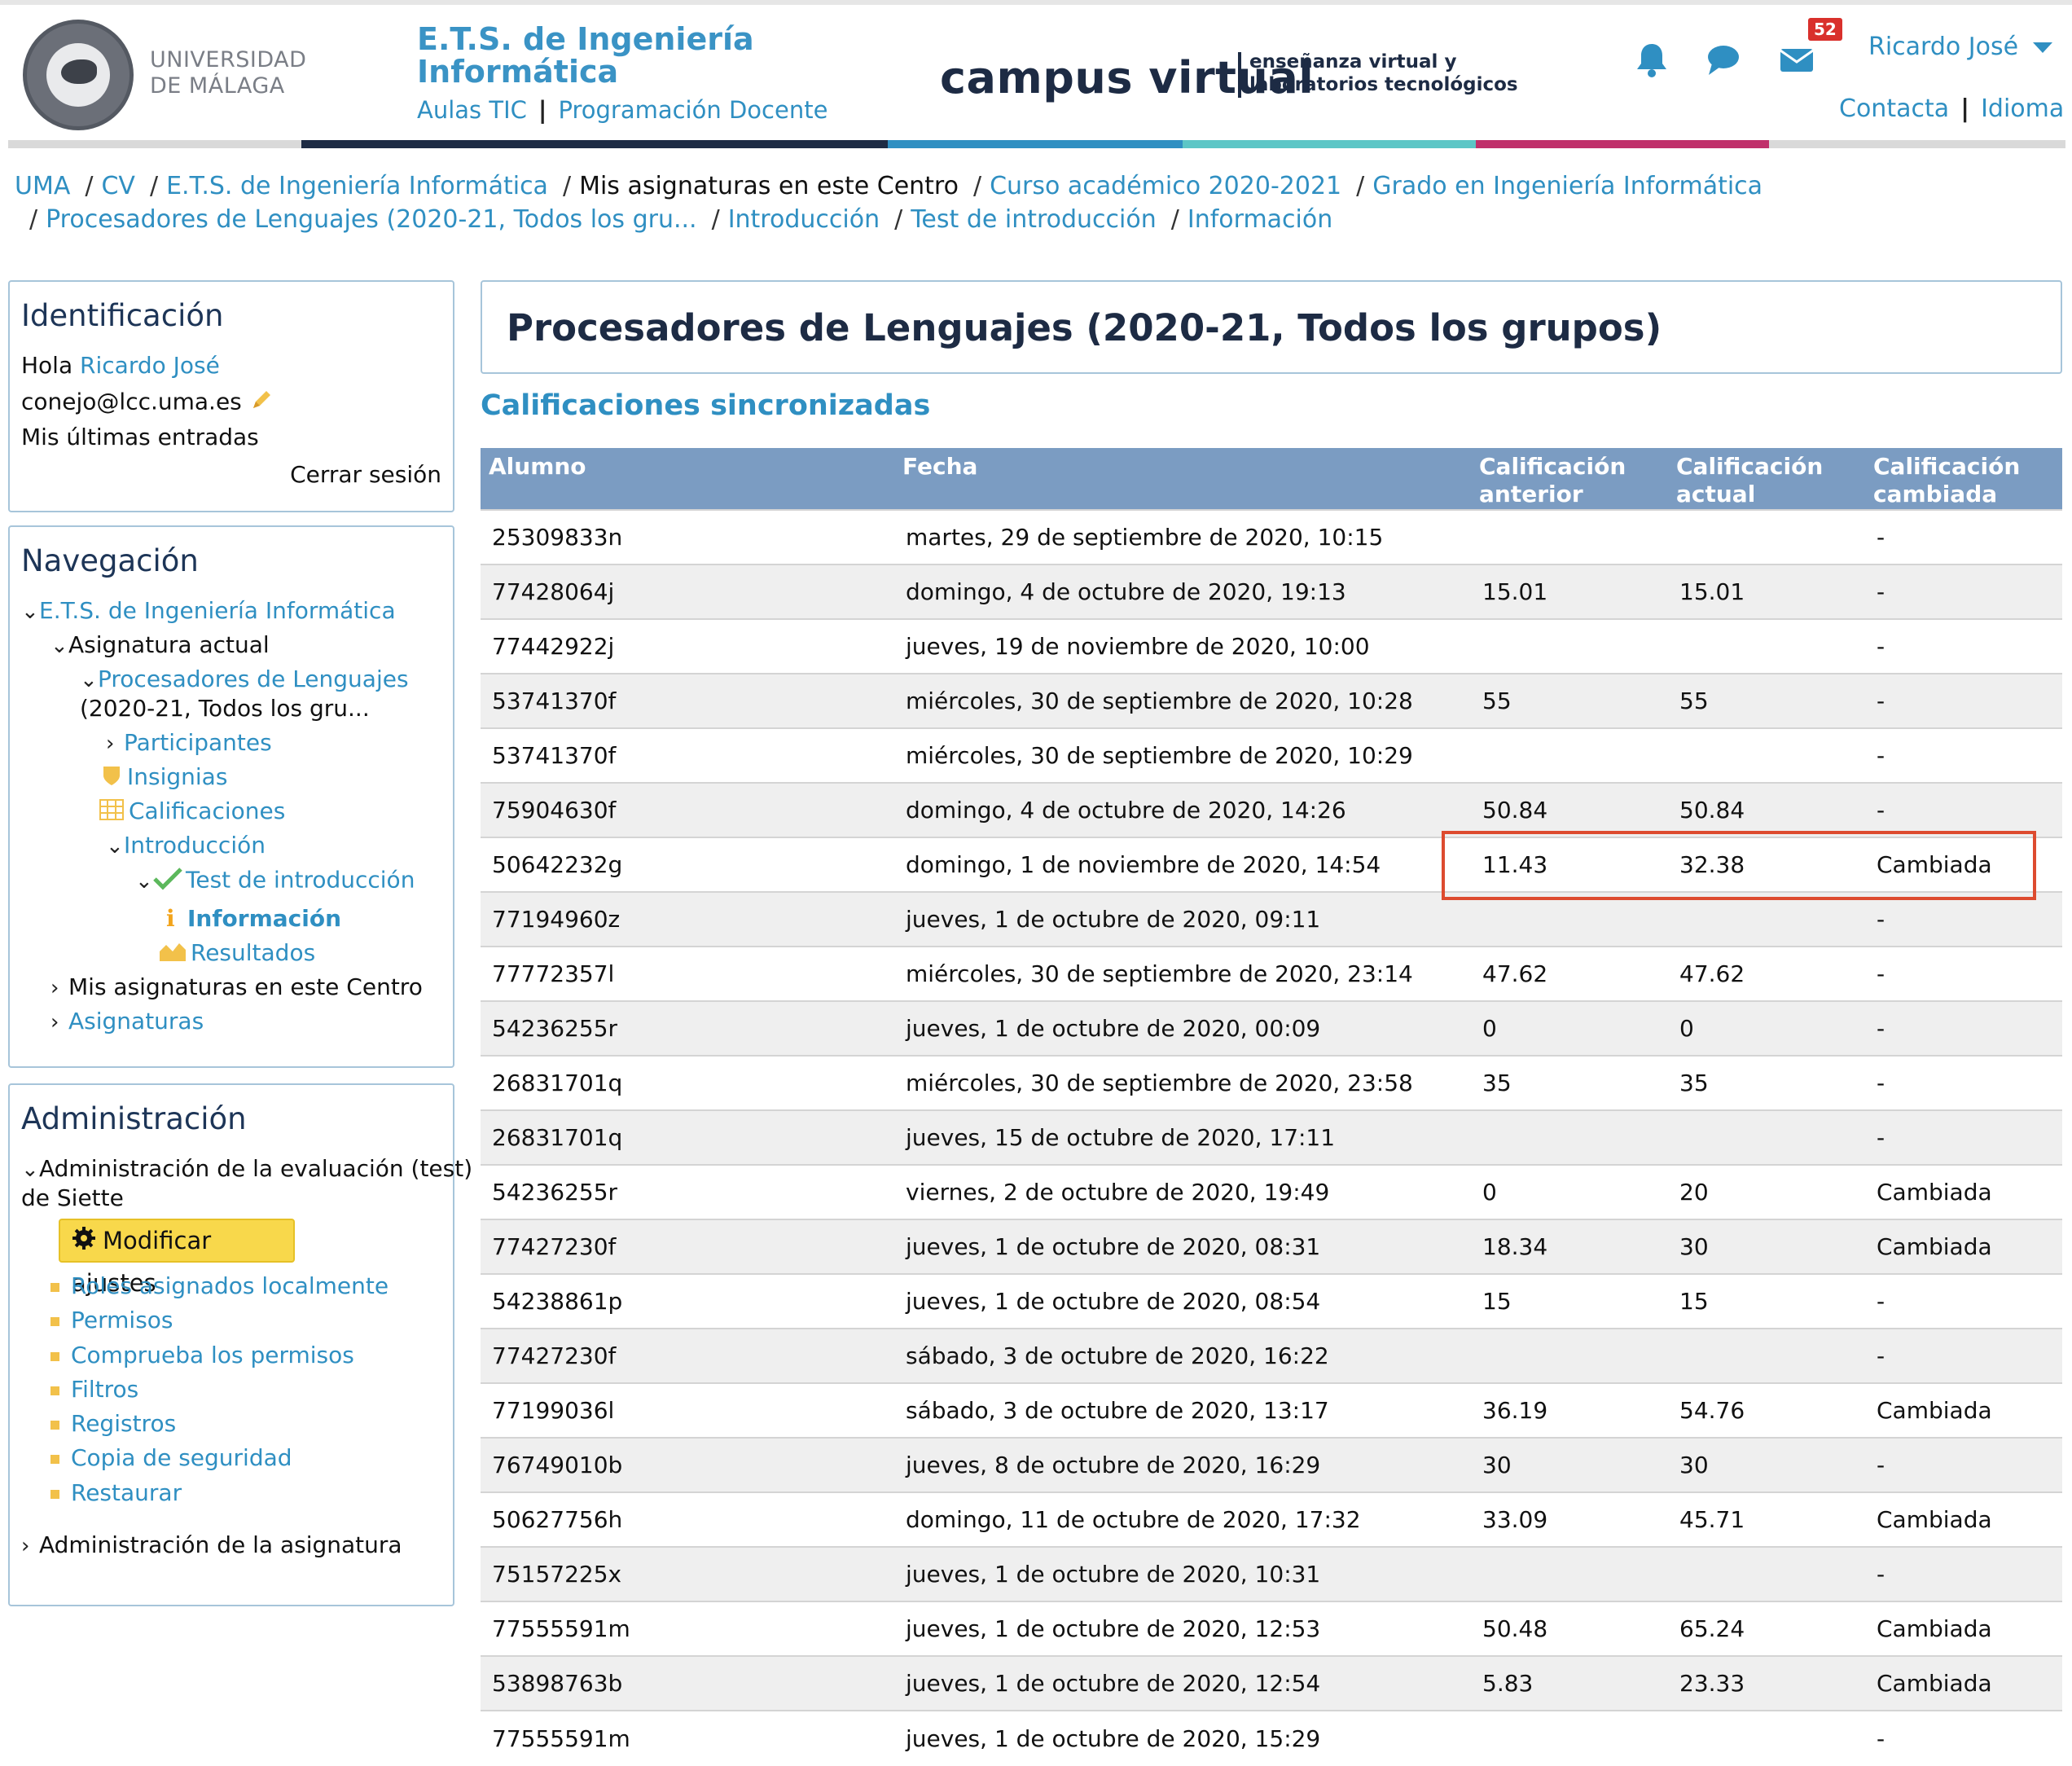 Image resolution: width=2072 pixels, height=1766 pixels. What do you see at coordinates (1766, 479) in the screenshot?
I see `column-header-actual: Calificación actual` at bounding box center [1766, 479].